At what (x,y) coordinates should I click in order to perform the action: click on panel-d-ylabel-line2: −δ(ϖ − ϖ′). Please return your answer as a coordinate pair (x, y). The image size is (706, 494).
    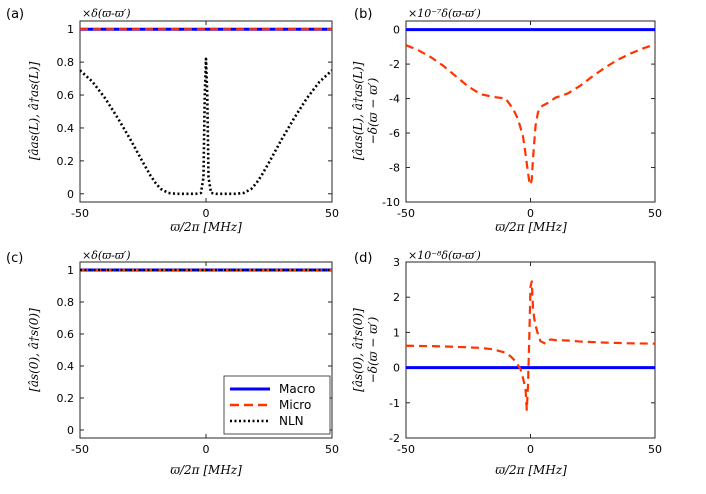
    Looking at the image, I should click on (373, 349).